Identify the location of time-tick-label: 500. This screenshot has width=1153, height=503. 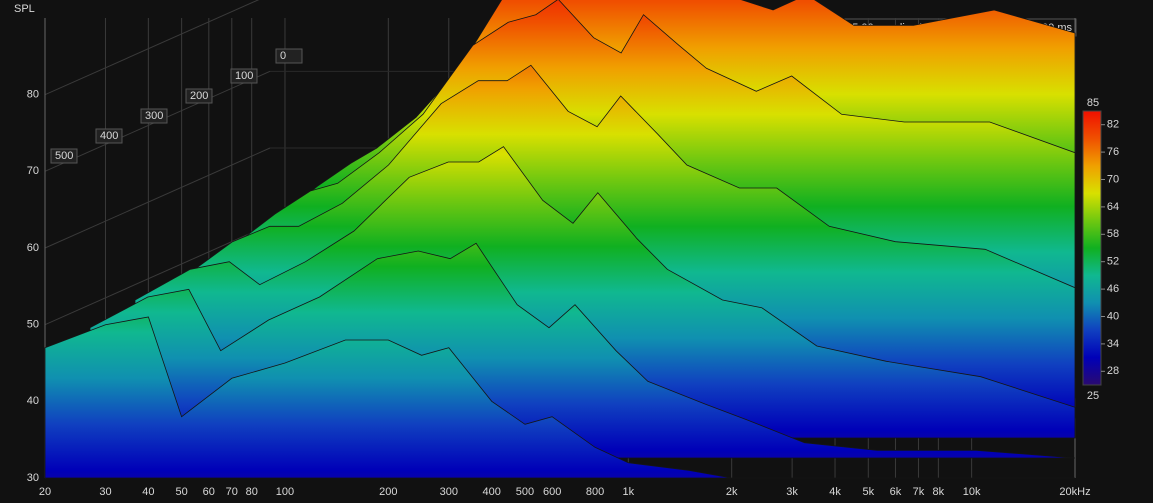
(64, 156).